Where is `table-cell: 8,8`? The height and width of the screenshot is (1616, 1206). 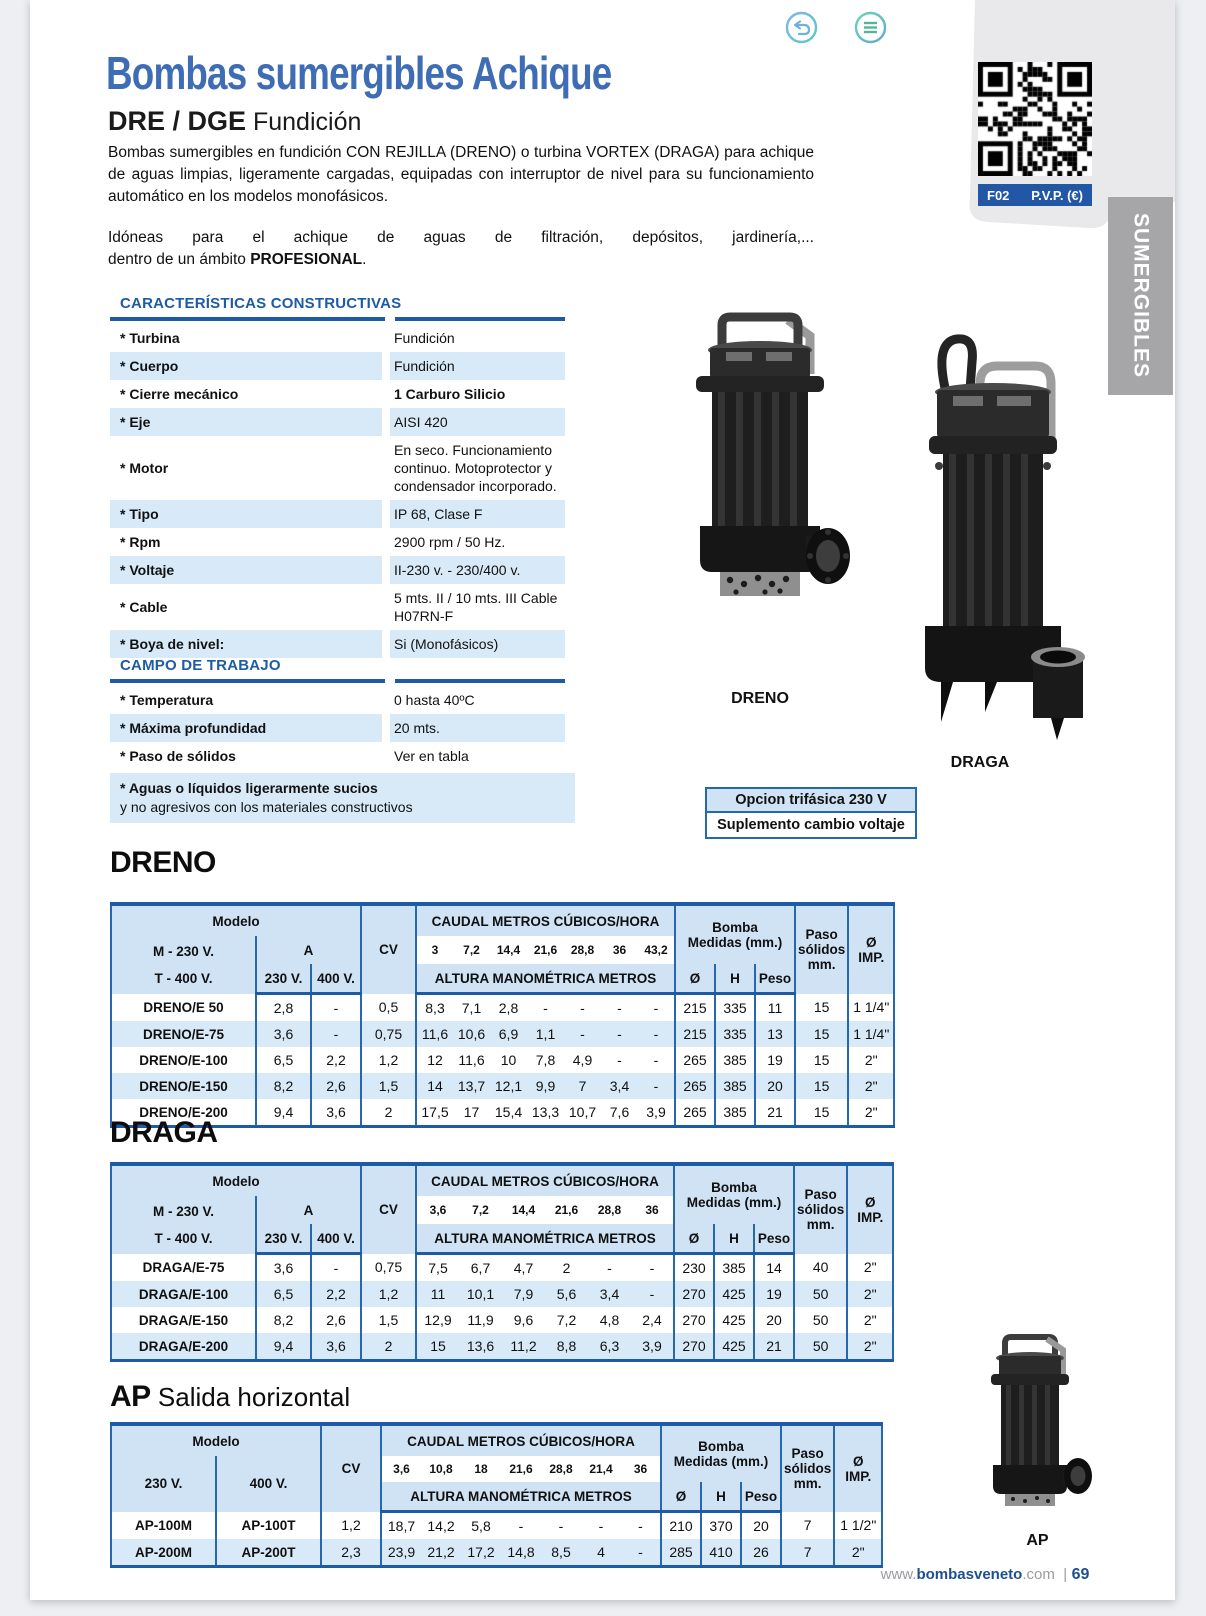 table-cell: 8,8 is located at coordinates (566, 1347).